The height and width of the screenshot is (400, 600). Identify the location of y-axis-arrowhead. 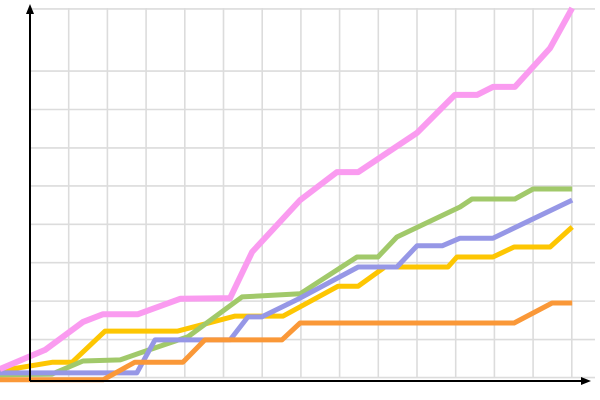
(30, 9).